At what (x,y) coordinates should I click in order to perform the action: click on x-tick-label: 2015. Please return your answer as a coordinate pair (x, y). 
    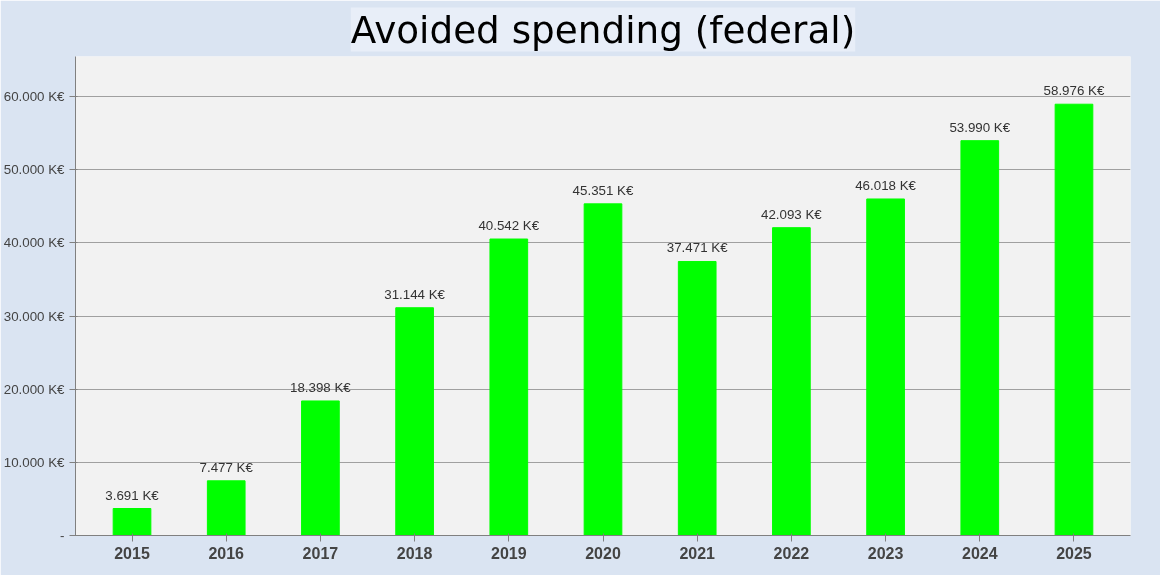
    Looking at the image, I should click on (132, 553).